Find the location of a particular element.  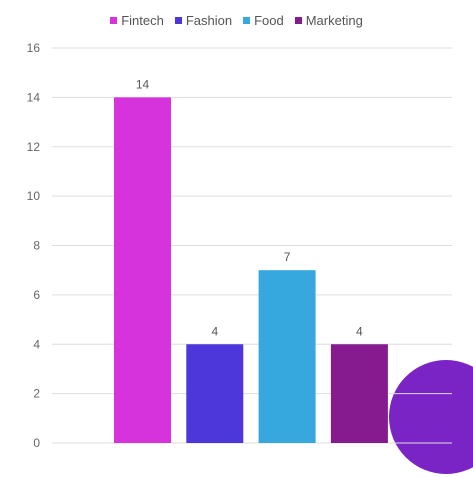

bar-marketing is located at coordinates (359, 393).